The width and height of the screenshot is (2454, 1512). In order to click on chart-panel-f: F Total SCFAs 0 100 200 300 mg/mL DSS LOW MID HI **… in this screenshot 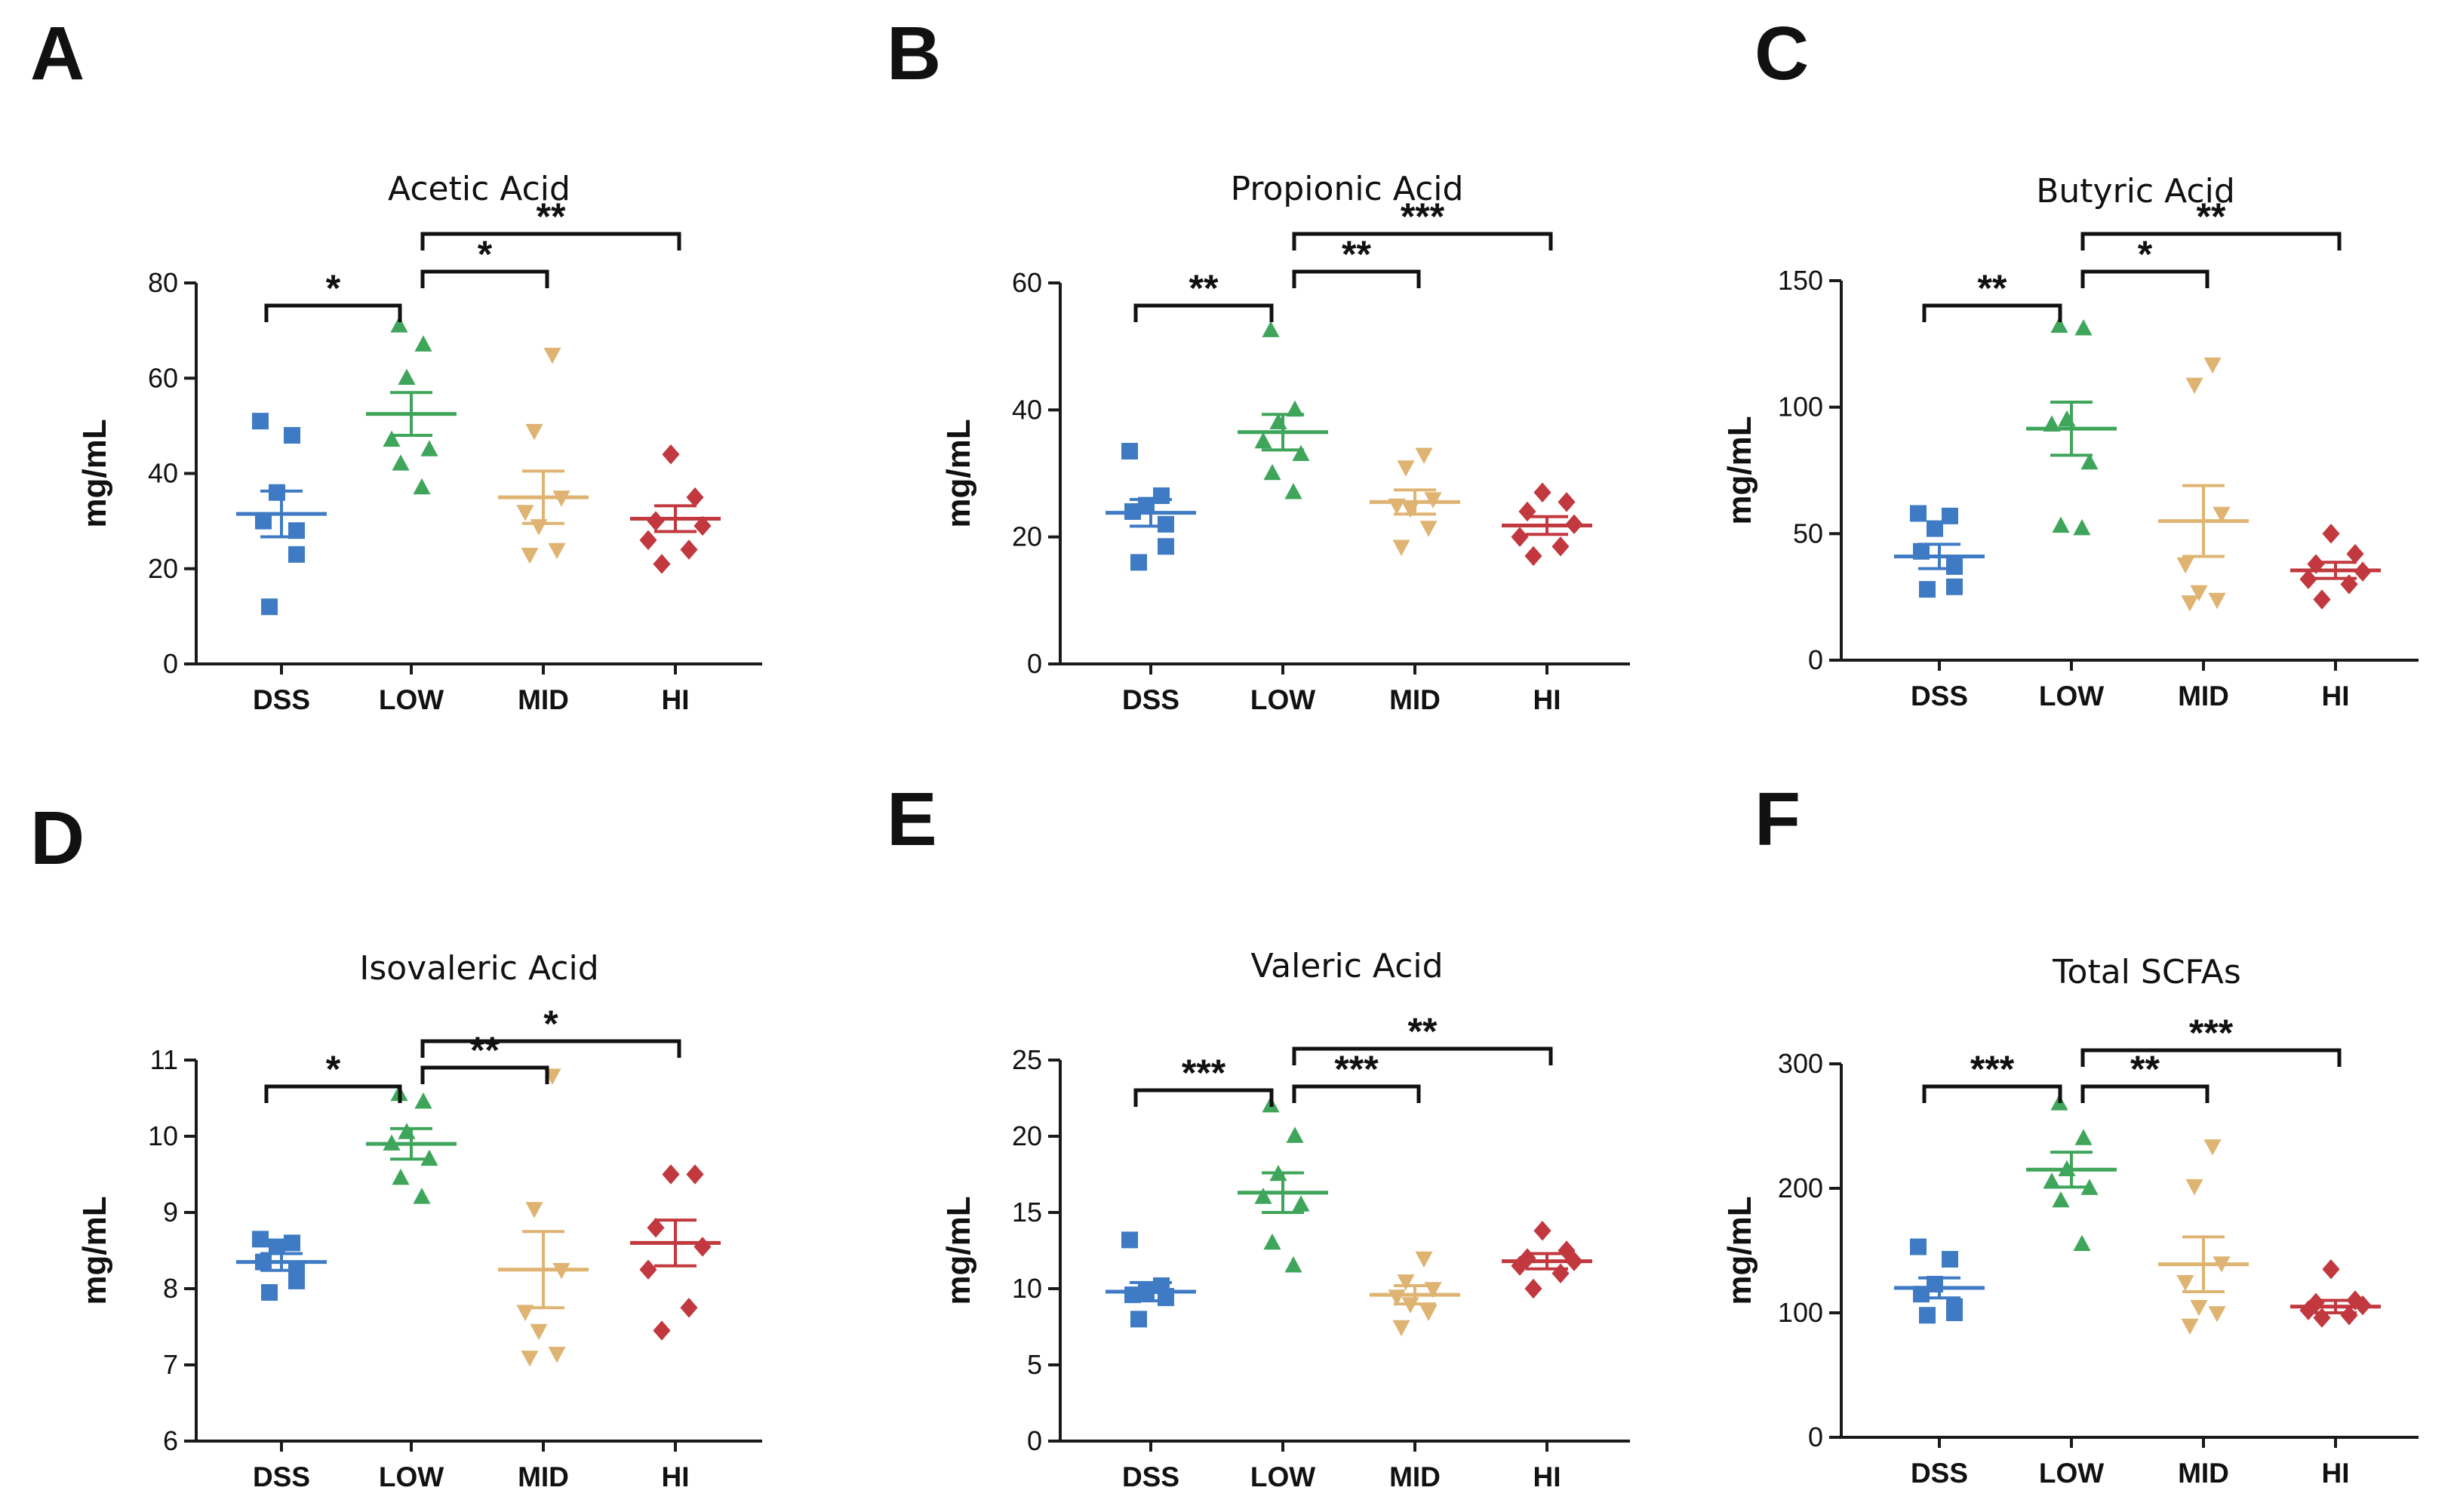, I will do `click(2070, 1133)`.